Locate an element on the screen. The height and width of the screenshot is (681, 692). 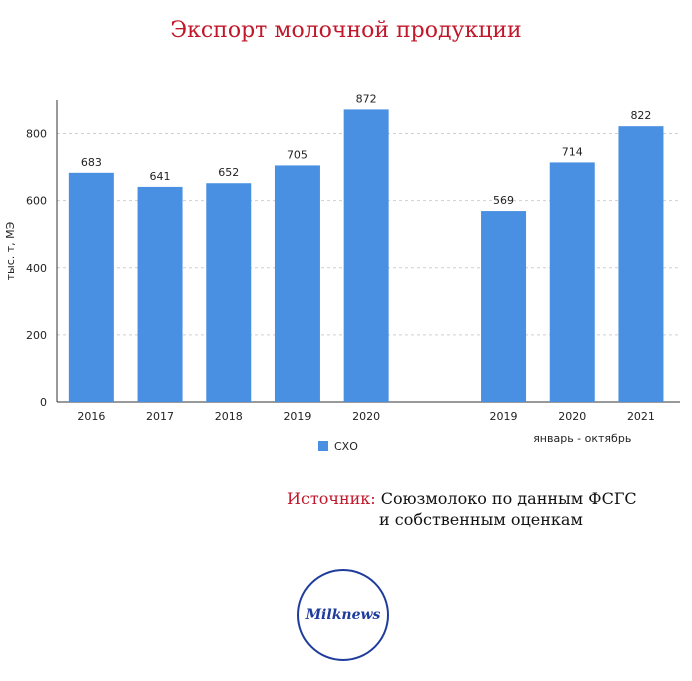
x-tick-label: 2018 is located at coordinates (229, 416).